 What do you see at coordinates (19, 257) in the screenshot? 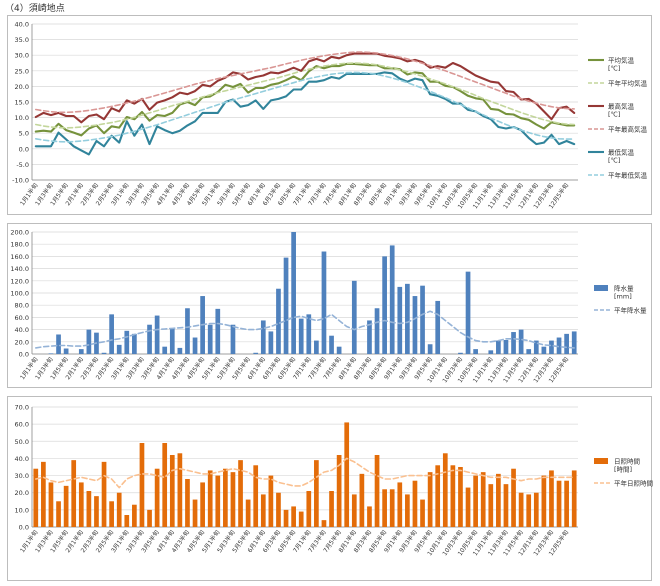
I see `y-tick-label: 160.0` at bounding box center [19, 257].